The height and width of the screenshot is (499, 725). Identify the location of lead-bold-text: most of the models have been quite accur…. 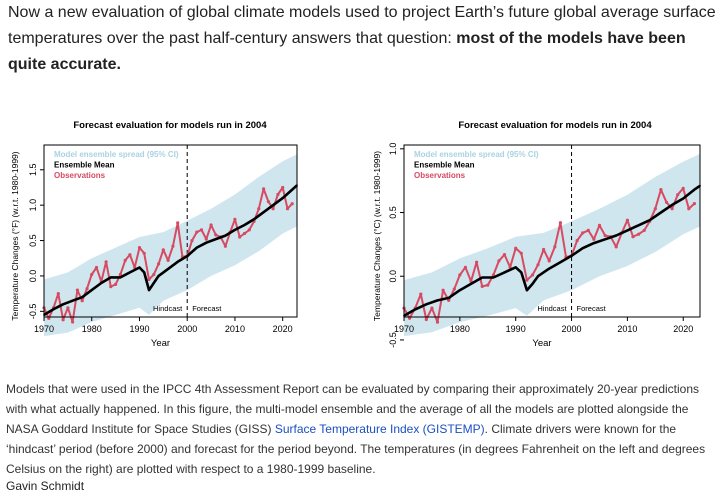
(347, 51).